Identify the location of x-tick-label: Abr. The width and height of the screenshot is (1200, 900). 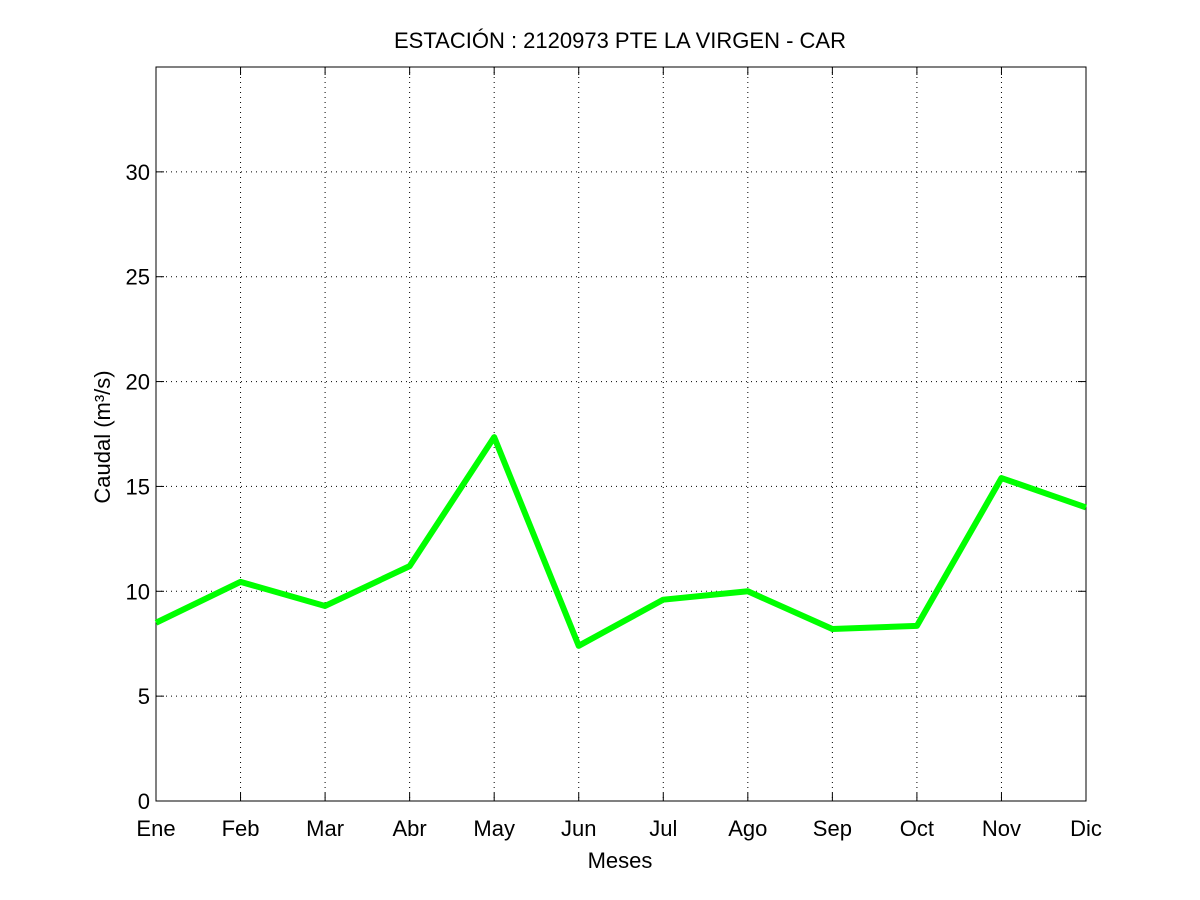
(410, 828).